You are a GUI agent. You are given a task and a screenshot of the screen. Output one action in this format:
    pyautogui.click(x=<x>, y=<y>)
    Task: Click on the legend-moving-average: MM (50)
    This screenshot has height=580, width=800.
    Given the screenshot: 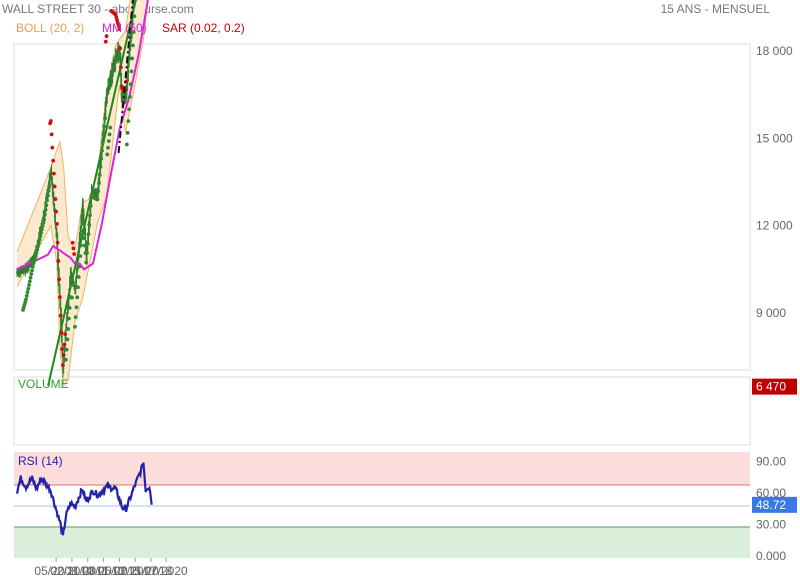 What is the action you would take?
    pyautogui.click(x=124, y=28)
    